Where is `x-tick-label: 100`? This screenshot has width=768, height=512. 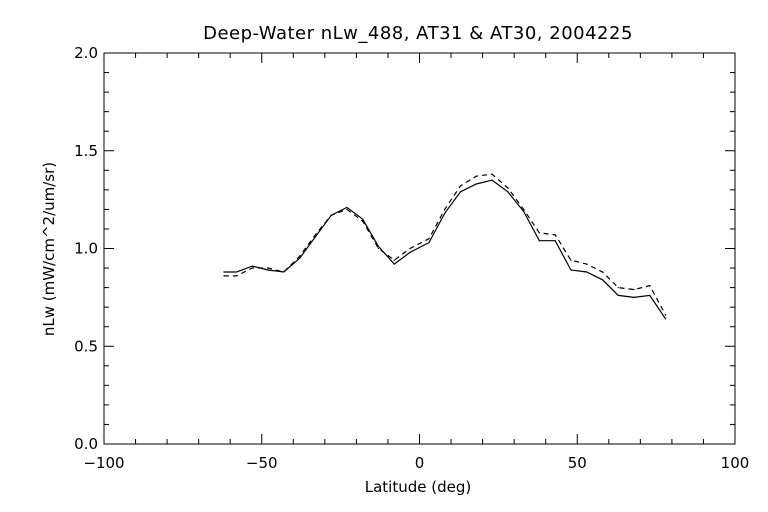 x-tick-label: 100 is located at coordinates (735, 463).